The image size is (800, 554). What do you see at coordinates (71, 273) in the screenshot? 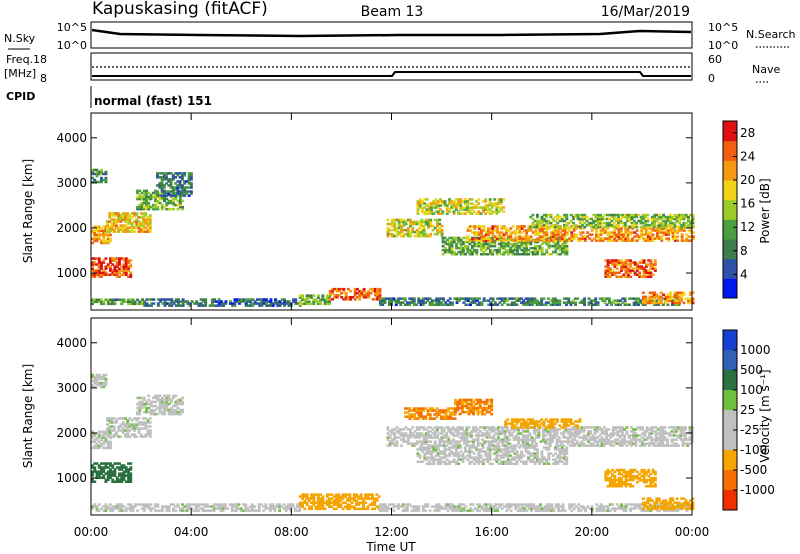
I see `y-tick-label: 1000` at bounding box center [71, 273].